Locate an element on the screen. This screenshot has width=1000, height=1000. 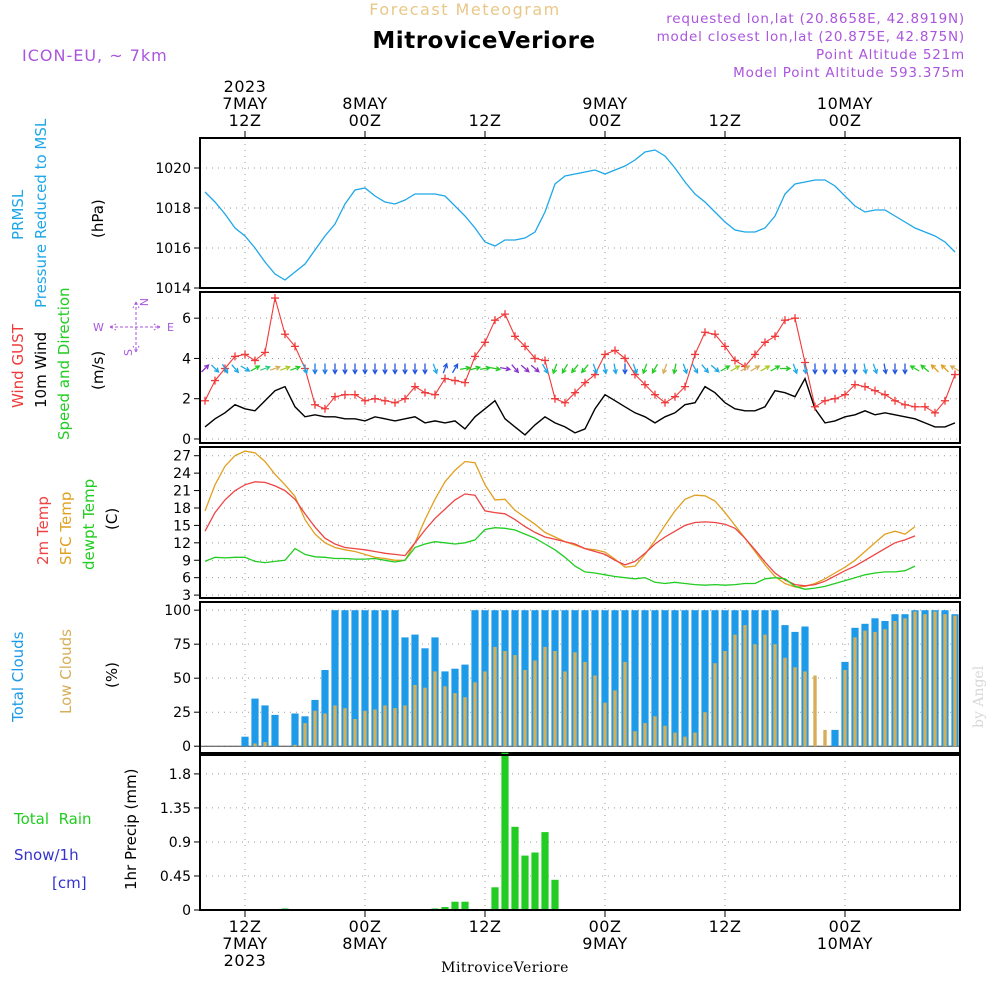
watermark: by Angel is located at coordinates (979, 696).